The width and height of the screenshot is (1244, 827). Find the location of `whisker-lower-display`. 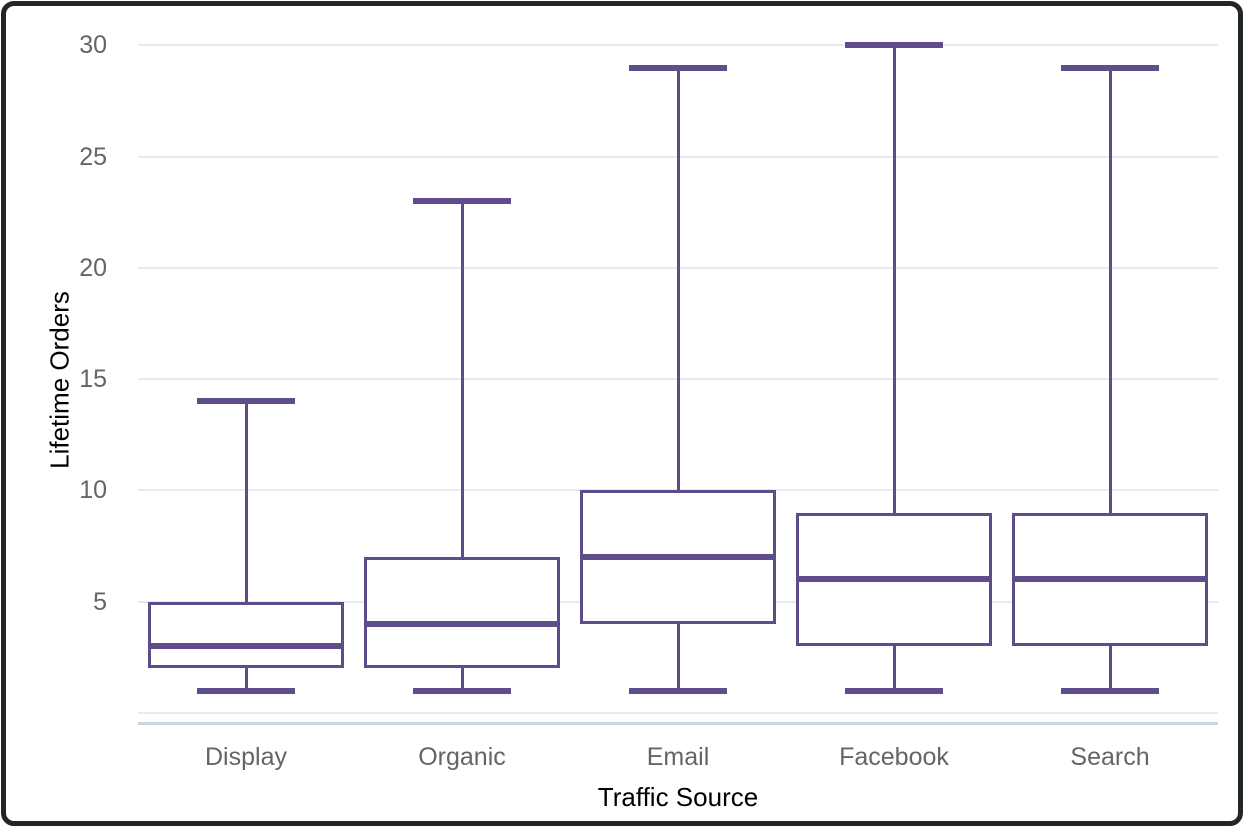

whisker-lower-display is located at coordinates (246, 679).